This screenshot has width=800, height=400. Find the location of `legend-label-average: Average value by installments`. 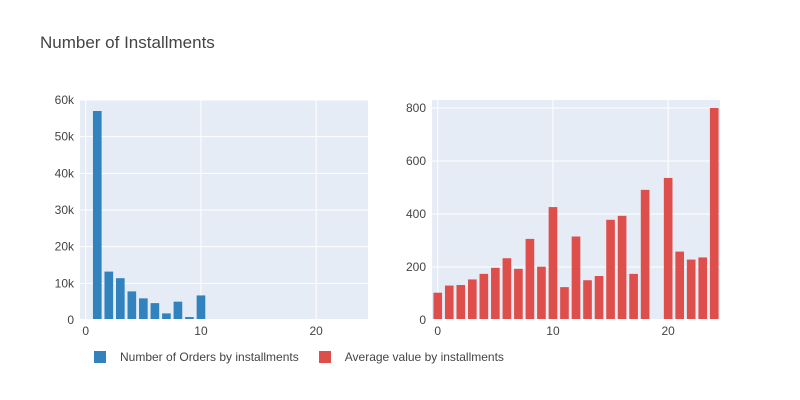

legend-label-average: Average value by installments is located at coordinates (424, 357).